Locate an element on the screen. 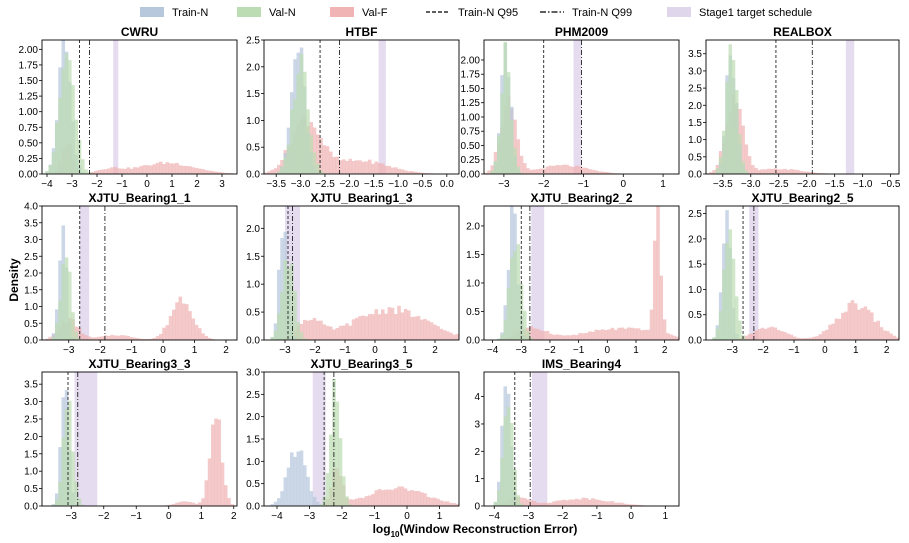  val-histogram is located at coordinates (67, 113).